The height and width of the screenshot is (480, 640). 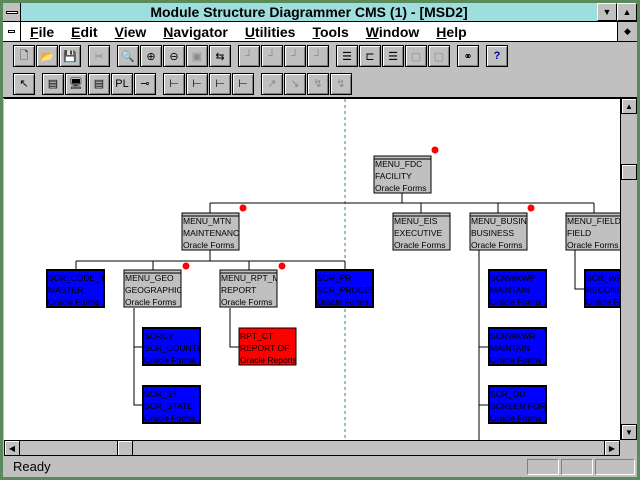 What do you see at coordinates (607, 12) in the screenshot?
I see `minimize-button: ▼` at bounding box center [607, 12].